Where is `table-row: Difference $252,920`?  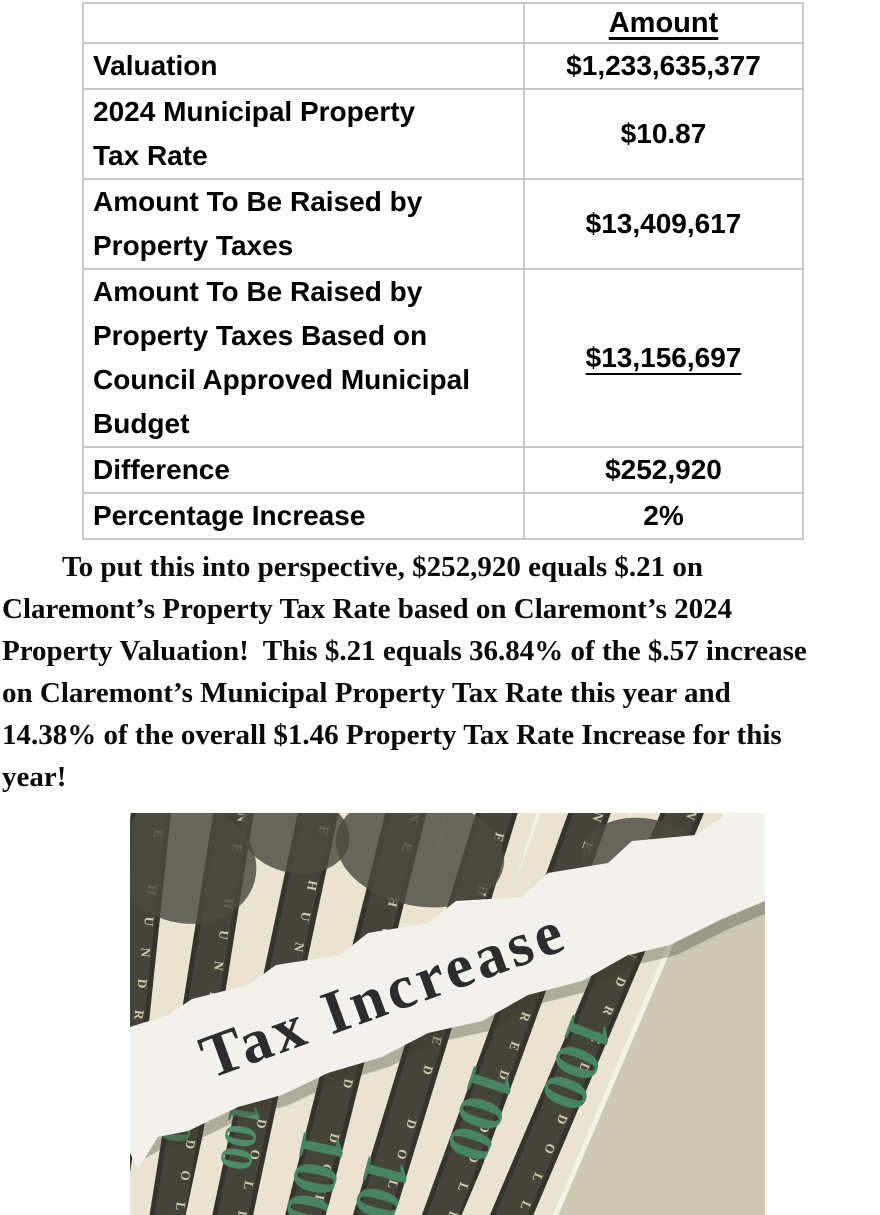
table-row: Difference $252,920 is located at coordinates (443, 470).